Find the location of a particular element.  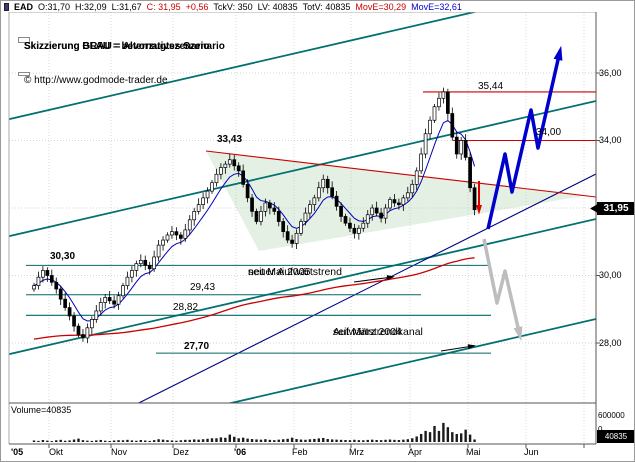

mov-e-blue-value: MovE=32,61 is located at coordinates (436, 6).